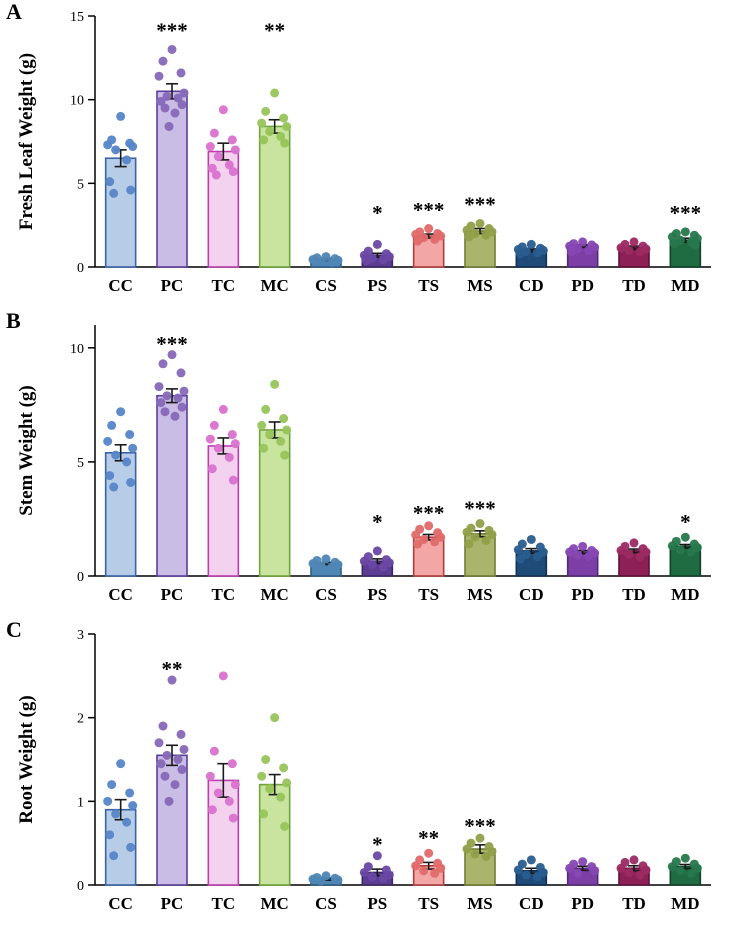 Image resolution: width=733 pixels, height=927 pixels. Describe the element at coordinates (80, 802) in the screenshot. I see `svg-text: 1` at that location.